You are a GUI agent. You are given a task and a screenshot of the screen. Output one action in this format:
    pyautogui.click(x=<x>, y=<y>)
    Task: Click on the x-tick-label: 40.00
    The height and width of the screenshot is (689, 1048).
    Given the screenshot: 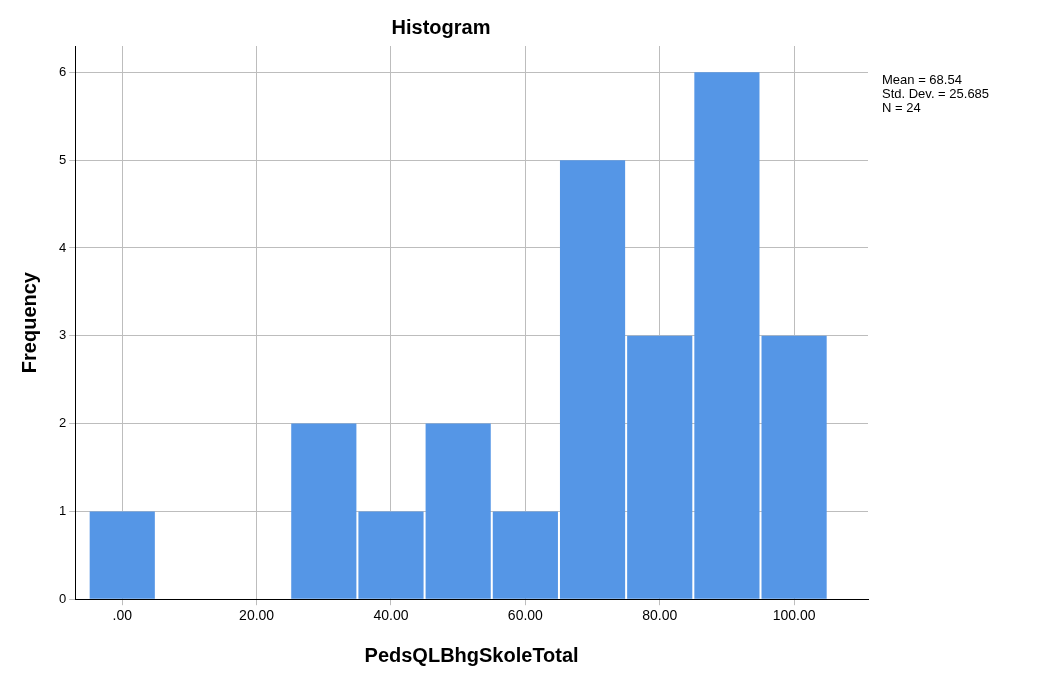 What is the action you would take?
    pyautogui.click(x=391, y=615)
    